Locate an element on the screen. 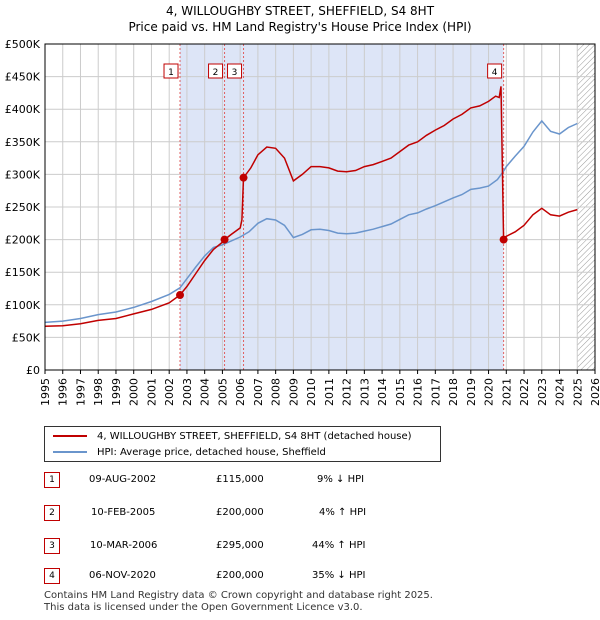  sale-marker-label: 1 is located at coordinates (171, 73).